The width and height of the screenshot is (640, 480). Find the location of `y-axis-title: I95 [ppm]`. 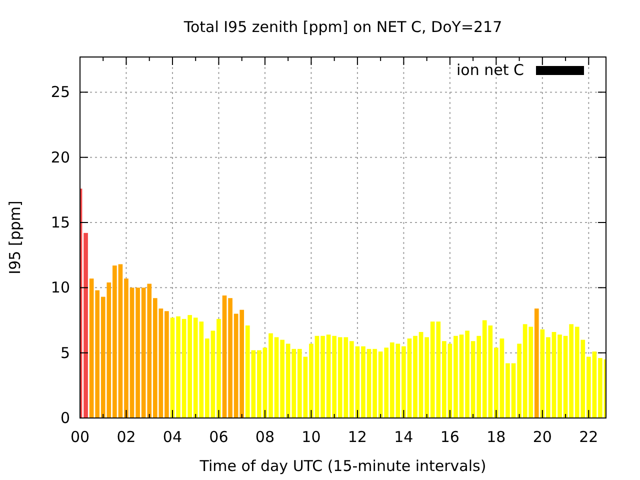

y-axis-title: I95 [ppm] is located at coordinates (15, 237).